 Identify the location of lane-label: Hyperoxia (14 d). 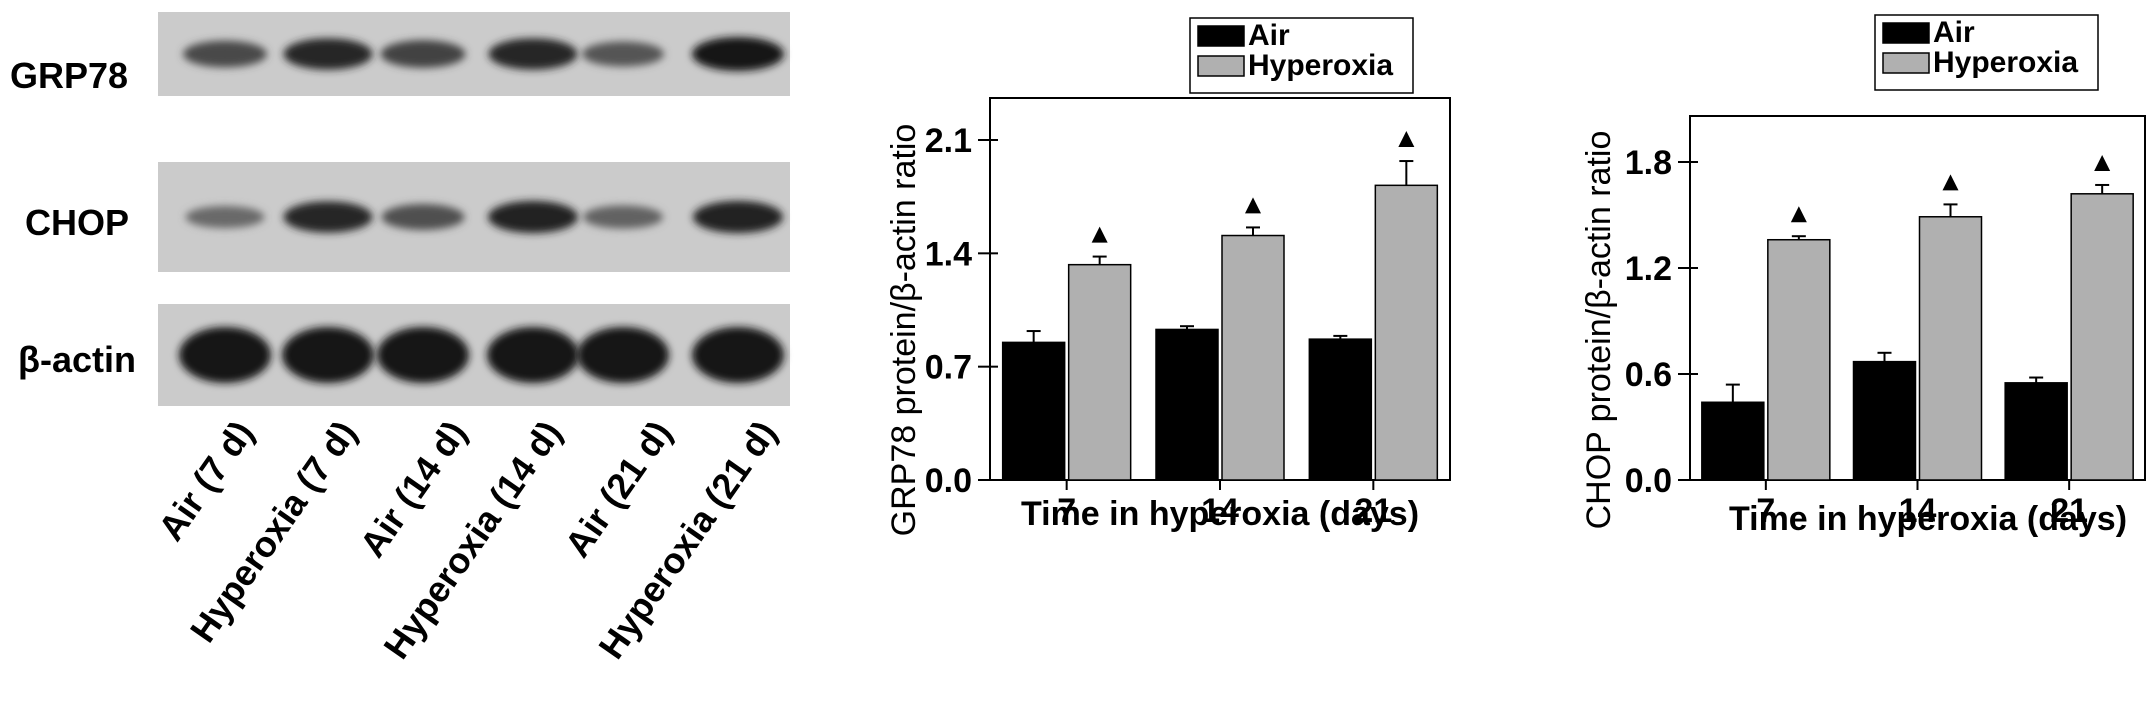
(472, 539).